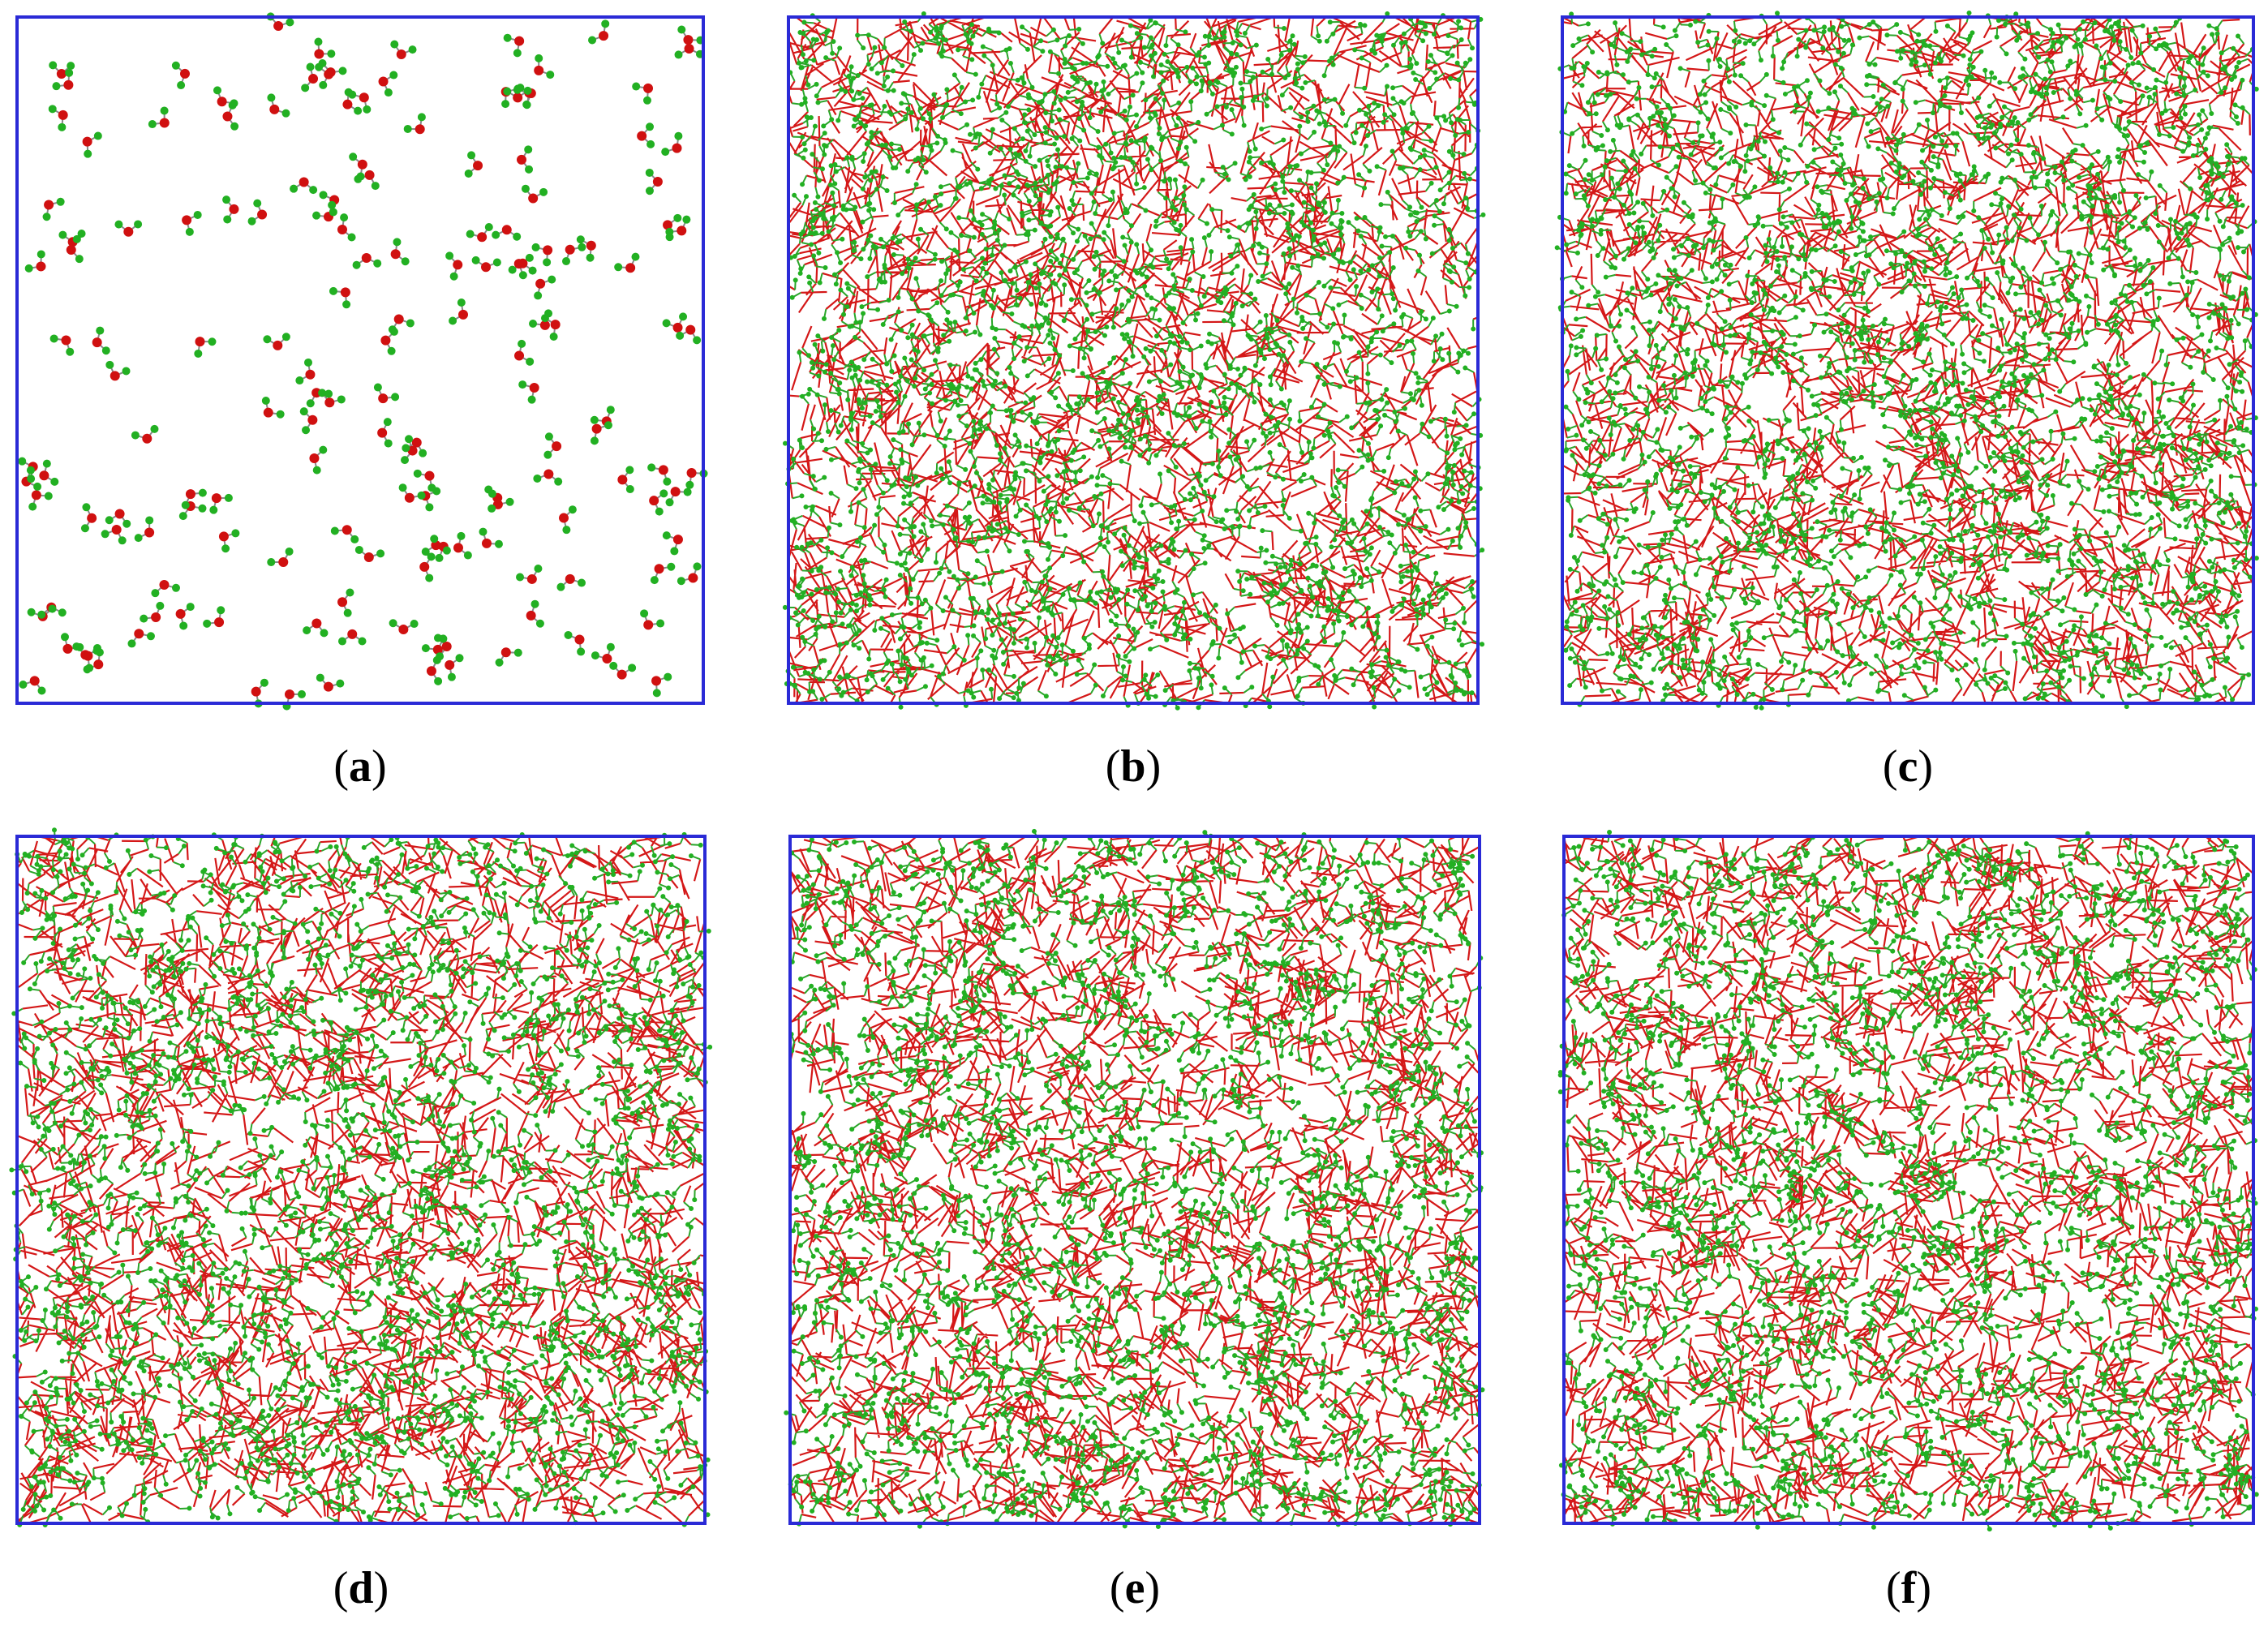 This screenshot has height=1632, width=2268. I want to click on panel-label: (e), so click(1135, 1588).